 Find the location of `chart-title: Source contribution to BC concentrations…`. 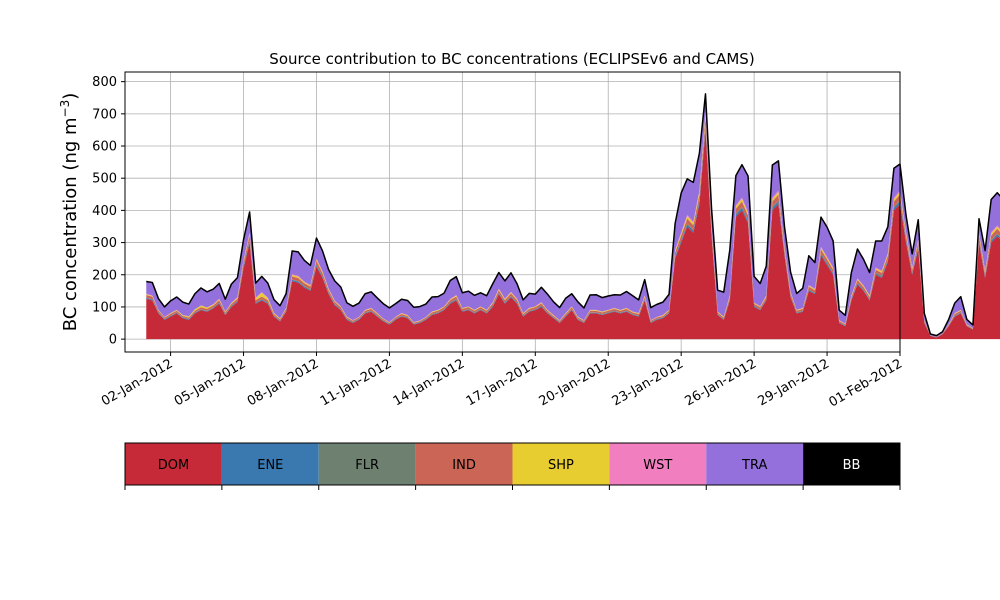

chart-title: Source contribution to BC concentrations… is located at coordinates (511, 59).